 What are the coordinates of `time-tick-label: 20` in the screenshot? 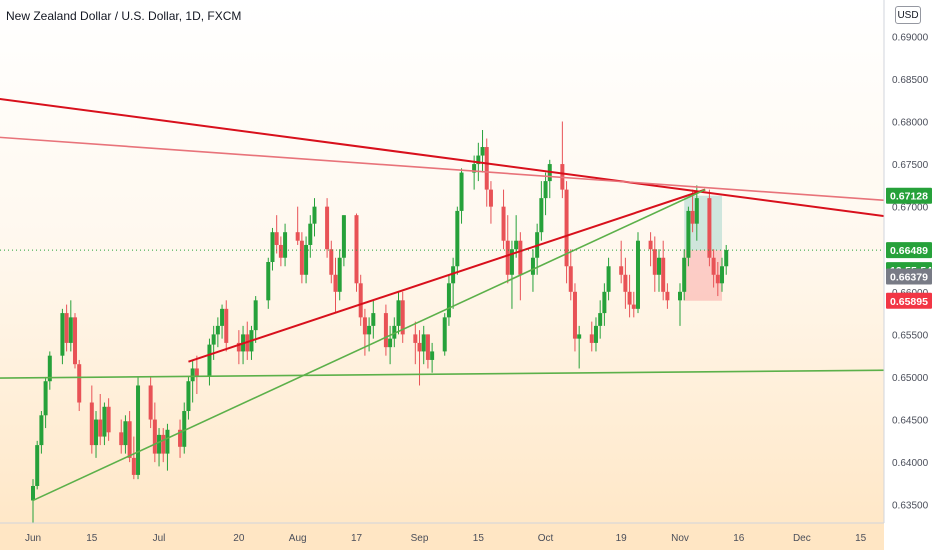 It's located at (239, 538).